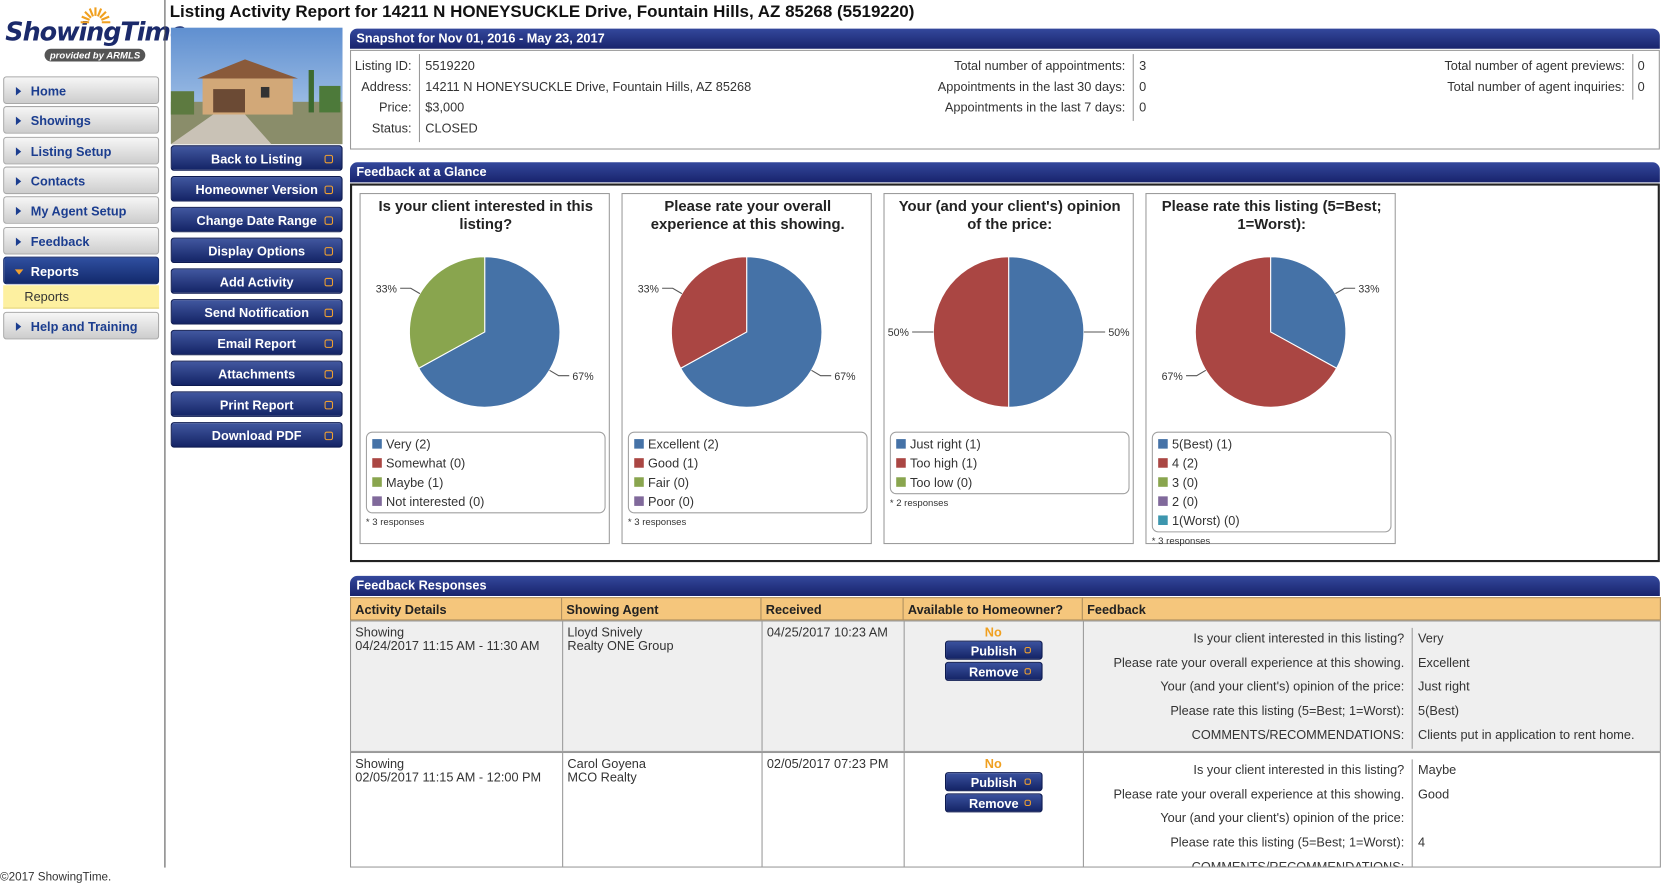 The height and width of the screenshot is (887, 1663). I want to click on action-button: Change Date Range, so click(256, 219).